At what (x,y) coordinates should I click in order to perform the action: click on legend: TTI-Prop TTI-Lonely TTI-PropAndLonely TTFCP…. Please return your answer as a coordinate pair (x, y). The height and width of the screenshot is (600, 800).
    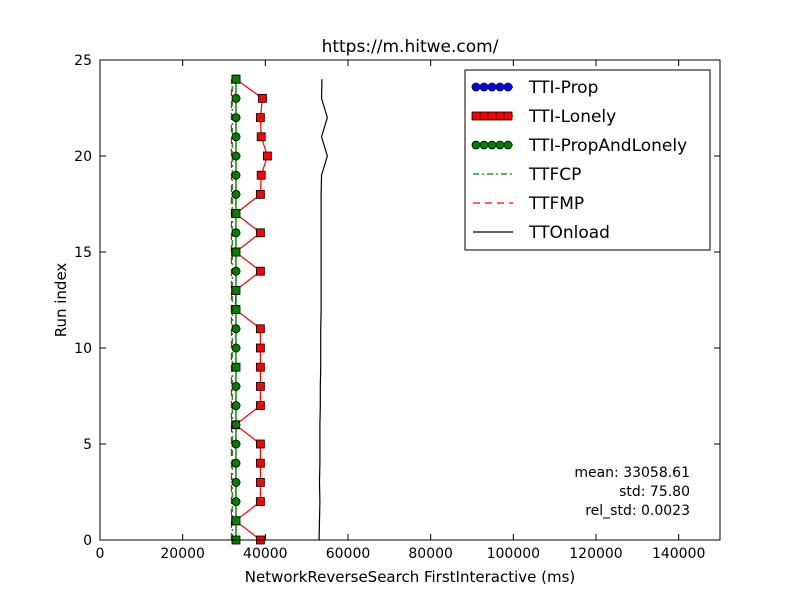
    Looking at the image, I should click on (587, 160).